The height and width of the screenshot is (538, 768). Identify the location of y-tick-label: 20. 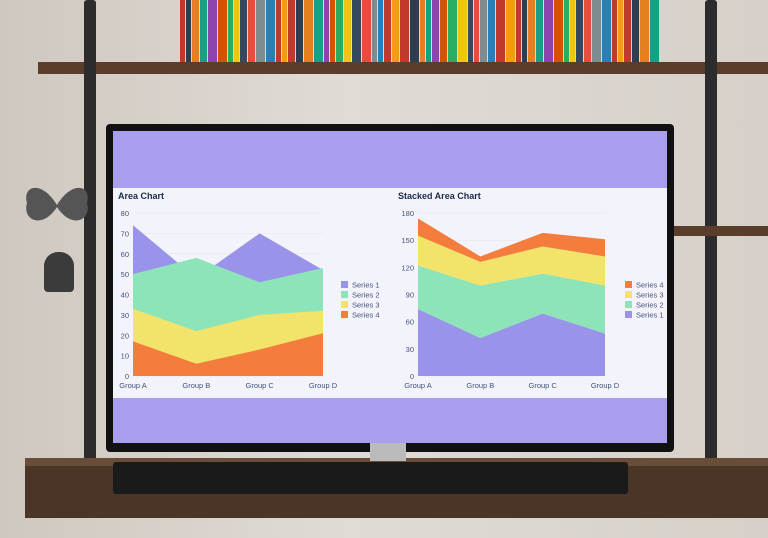
(125, 335).